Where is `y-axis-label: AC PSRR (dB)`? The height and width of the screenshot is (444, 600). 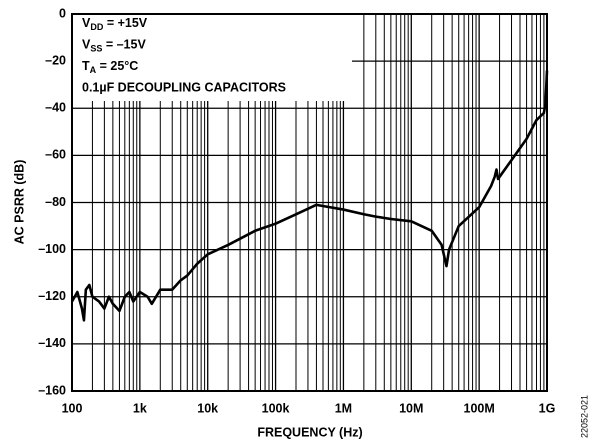
y-axis-label: AC PSRR (dB) is located at coordinates (19, 202).